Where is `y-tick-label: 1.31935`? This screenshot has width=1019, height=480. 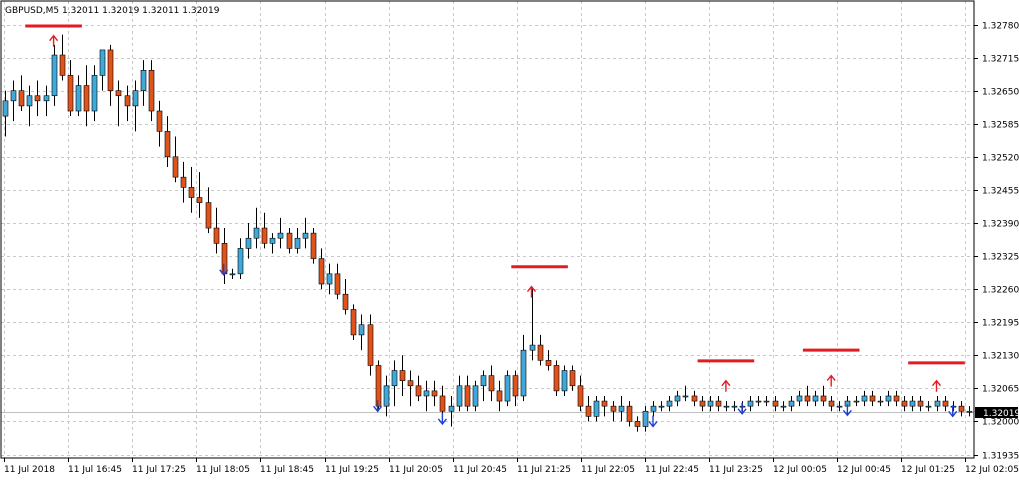 y-tick-label: 1.31935 is located at coordinates (1000, 457).